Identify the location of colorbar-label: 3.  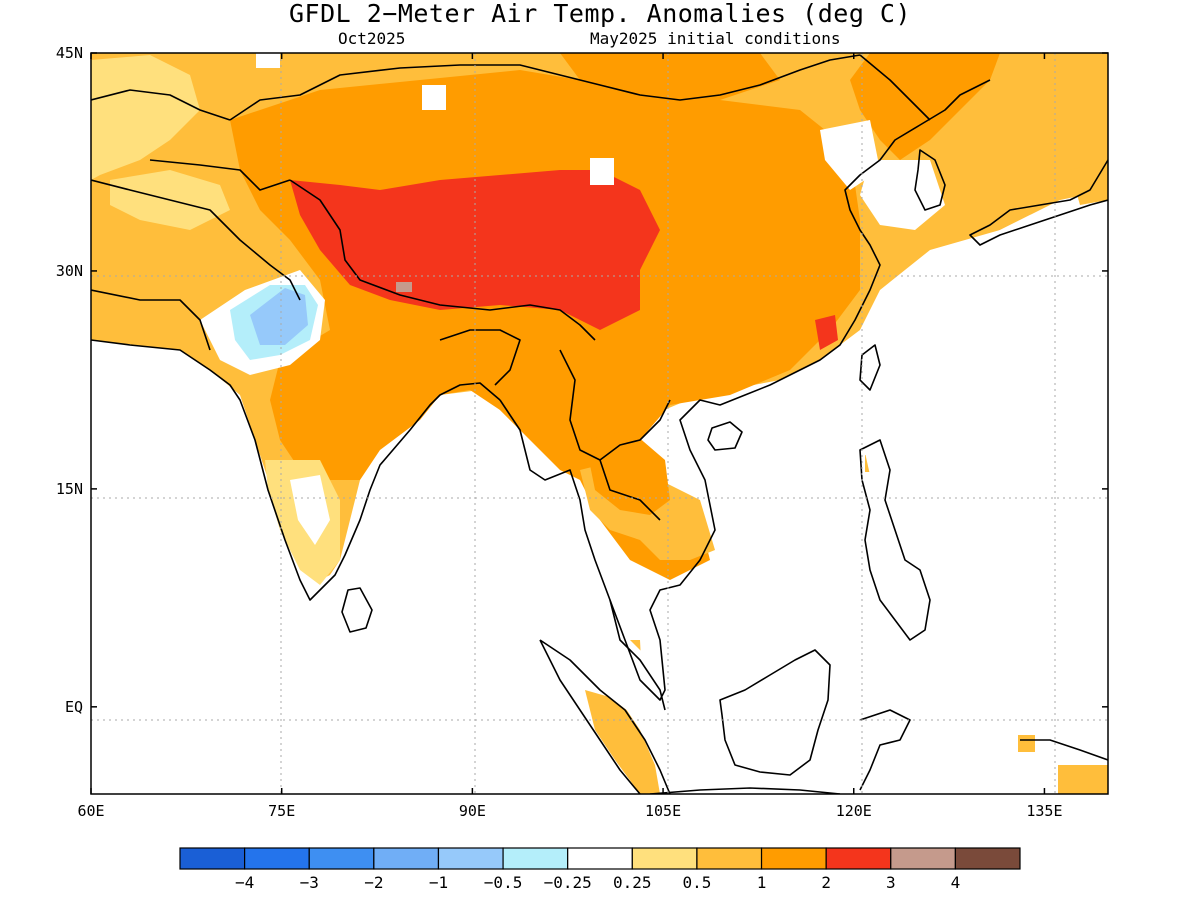
(891, 882).